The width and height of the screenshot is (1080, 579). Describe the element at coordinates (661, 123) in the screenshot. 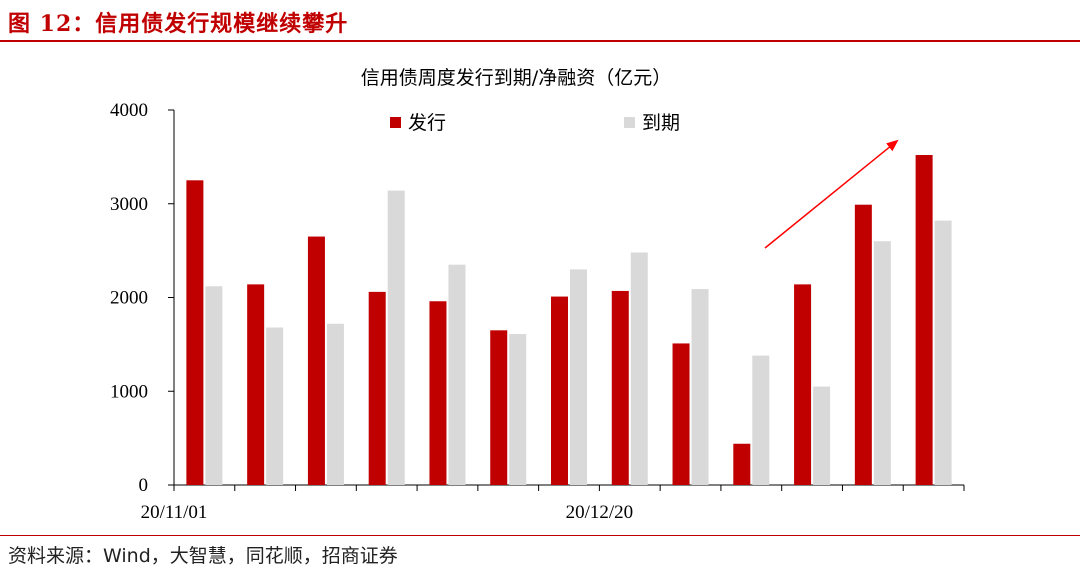

I see `legend-label: 到期` at that location.